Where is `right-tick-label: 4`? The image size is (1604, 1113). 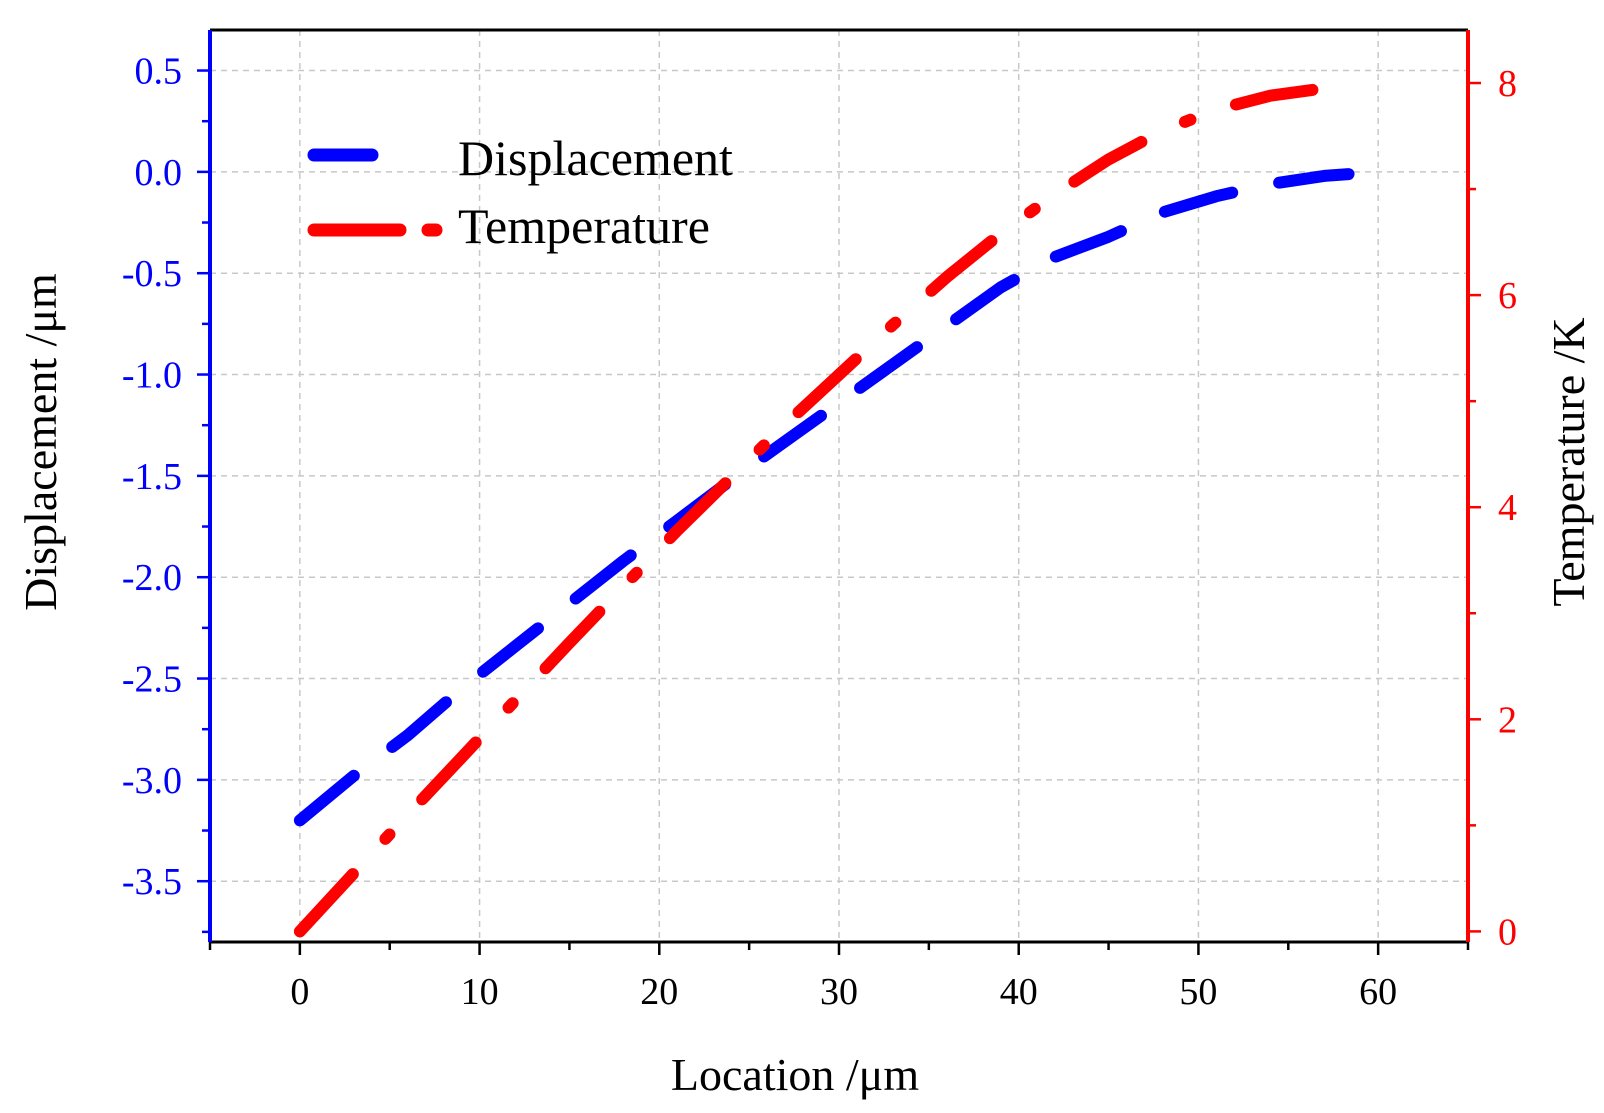 right-tick-label: 4 is located at coordinates (1507, 508).